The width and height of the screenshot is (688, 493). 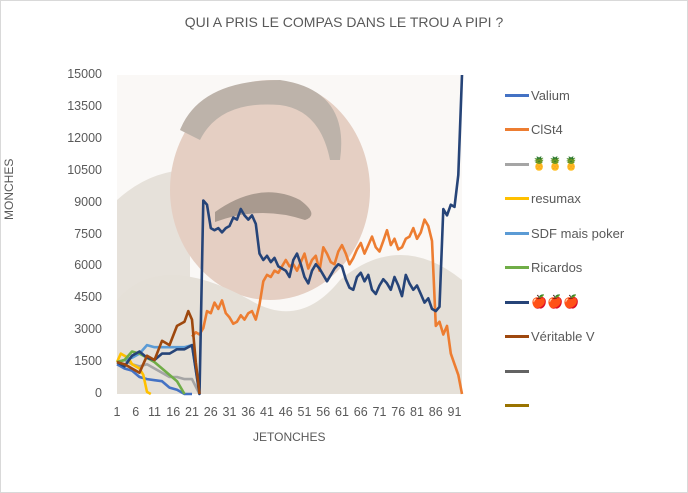 What do you see at coordinates (84, 137) in the screenshot?
I see `y-tick-label: 12000` at bounding box center [84, 137].